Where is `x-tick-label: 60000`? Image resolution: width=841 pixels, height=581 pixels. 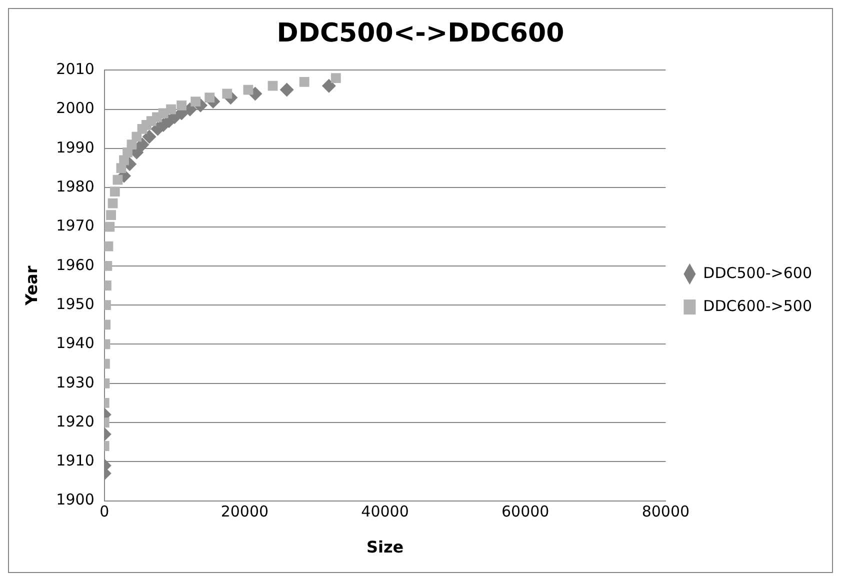
x-tick-label: 60000 is located at coordinates (525, 511).